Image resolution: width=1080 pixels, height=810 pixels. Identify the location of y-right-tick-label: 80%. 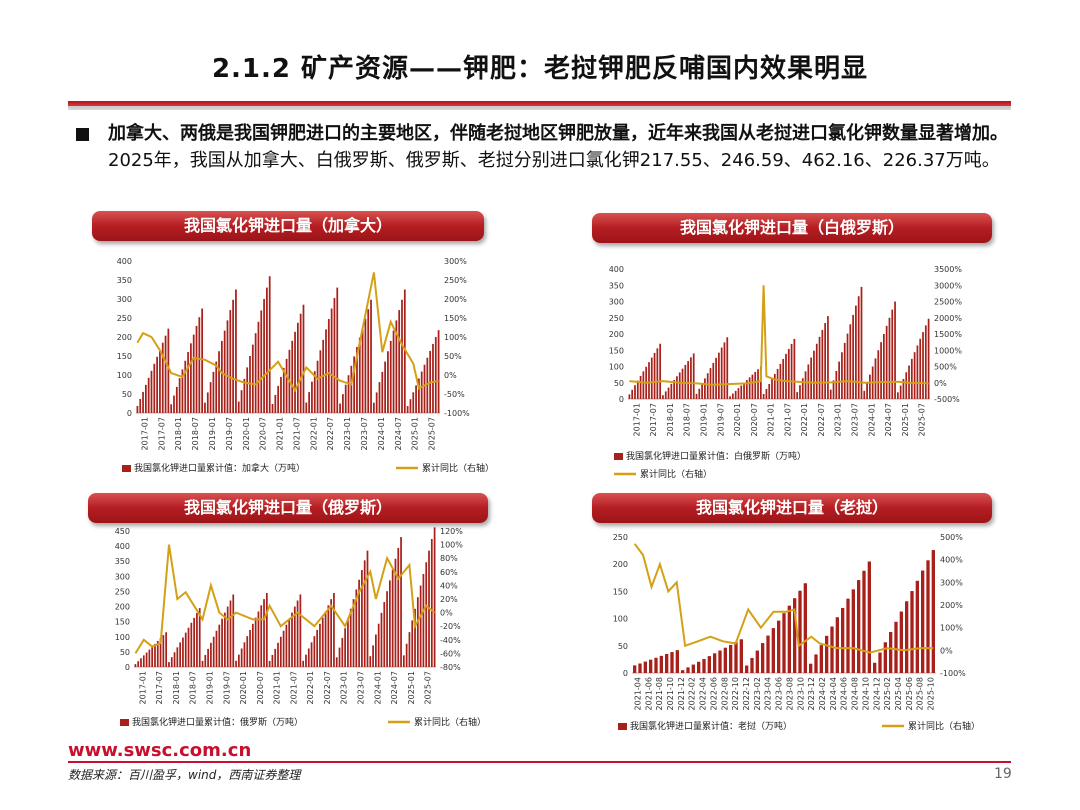
(449, 558).